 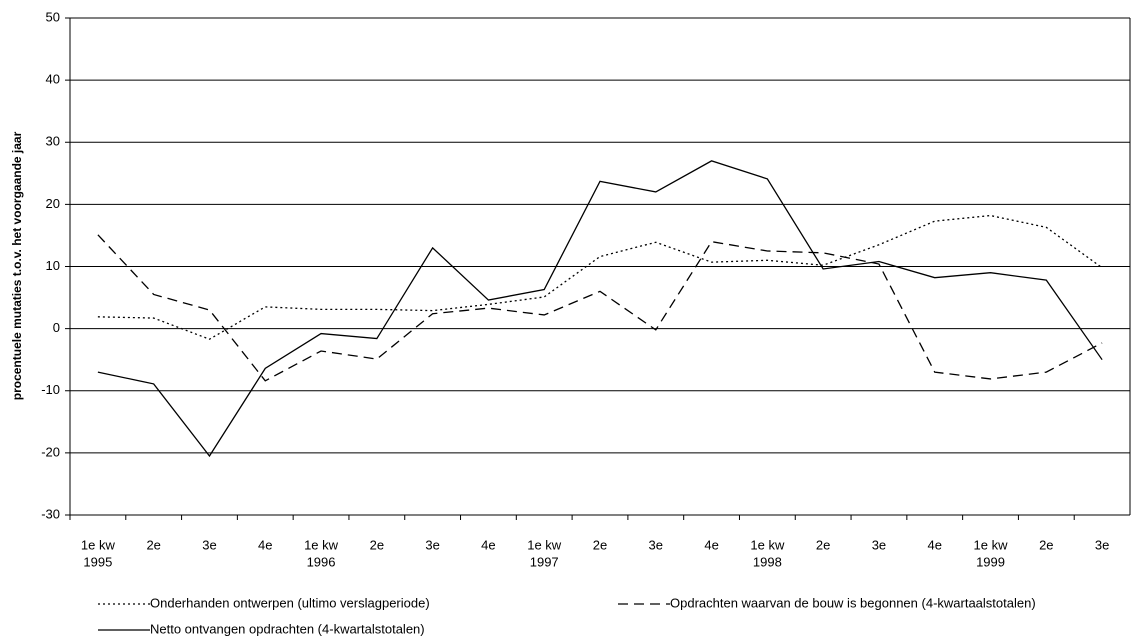 I want to click on y-tick-label: 0, so click(x=56, y=327).